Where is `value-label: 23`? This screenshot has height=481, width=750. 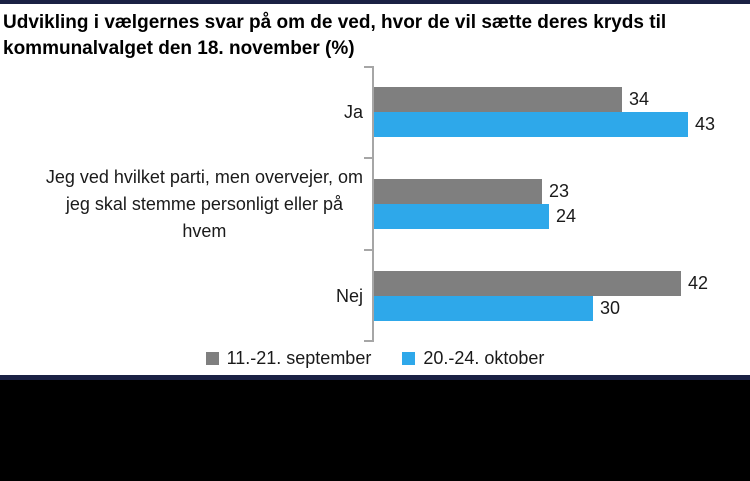
value-label: 23 is located at coordinates (559, 191).